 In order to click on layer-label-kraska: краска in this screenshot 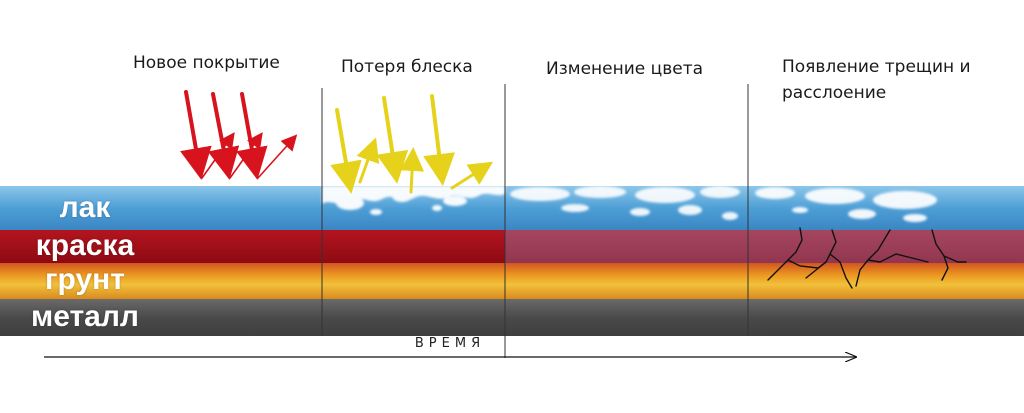, I will do `click(85, 245)`.